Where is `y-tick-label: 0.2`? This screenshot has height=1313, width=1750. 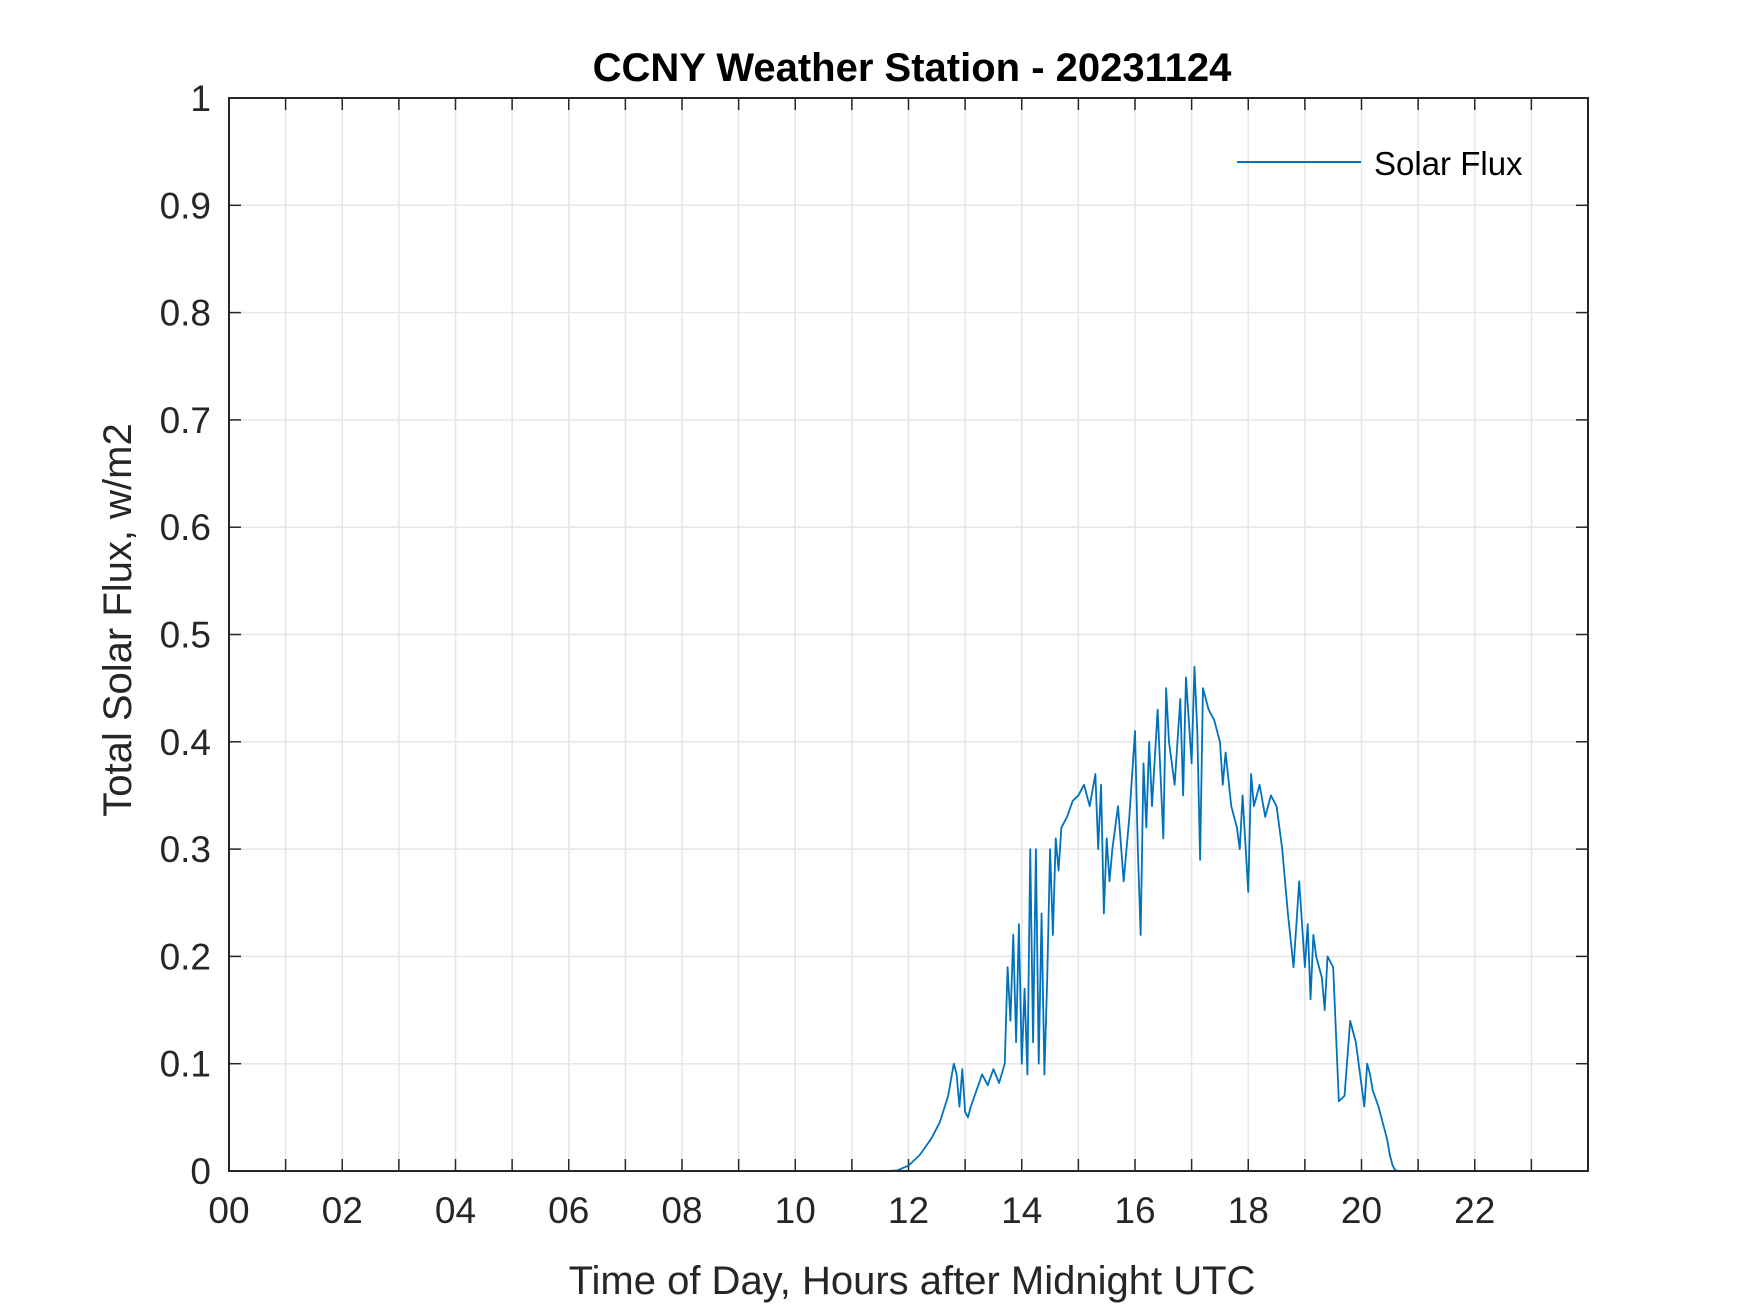 y-tick-label: 0.2 is located at coordinates (185, 956).